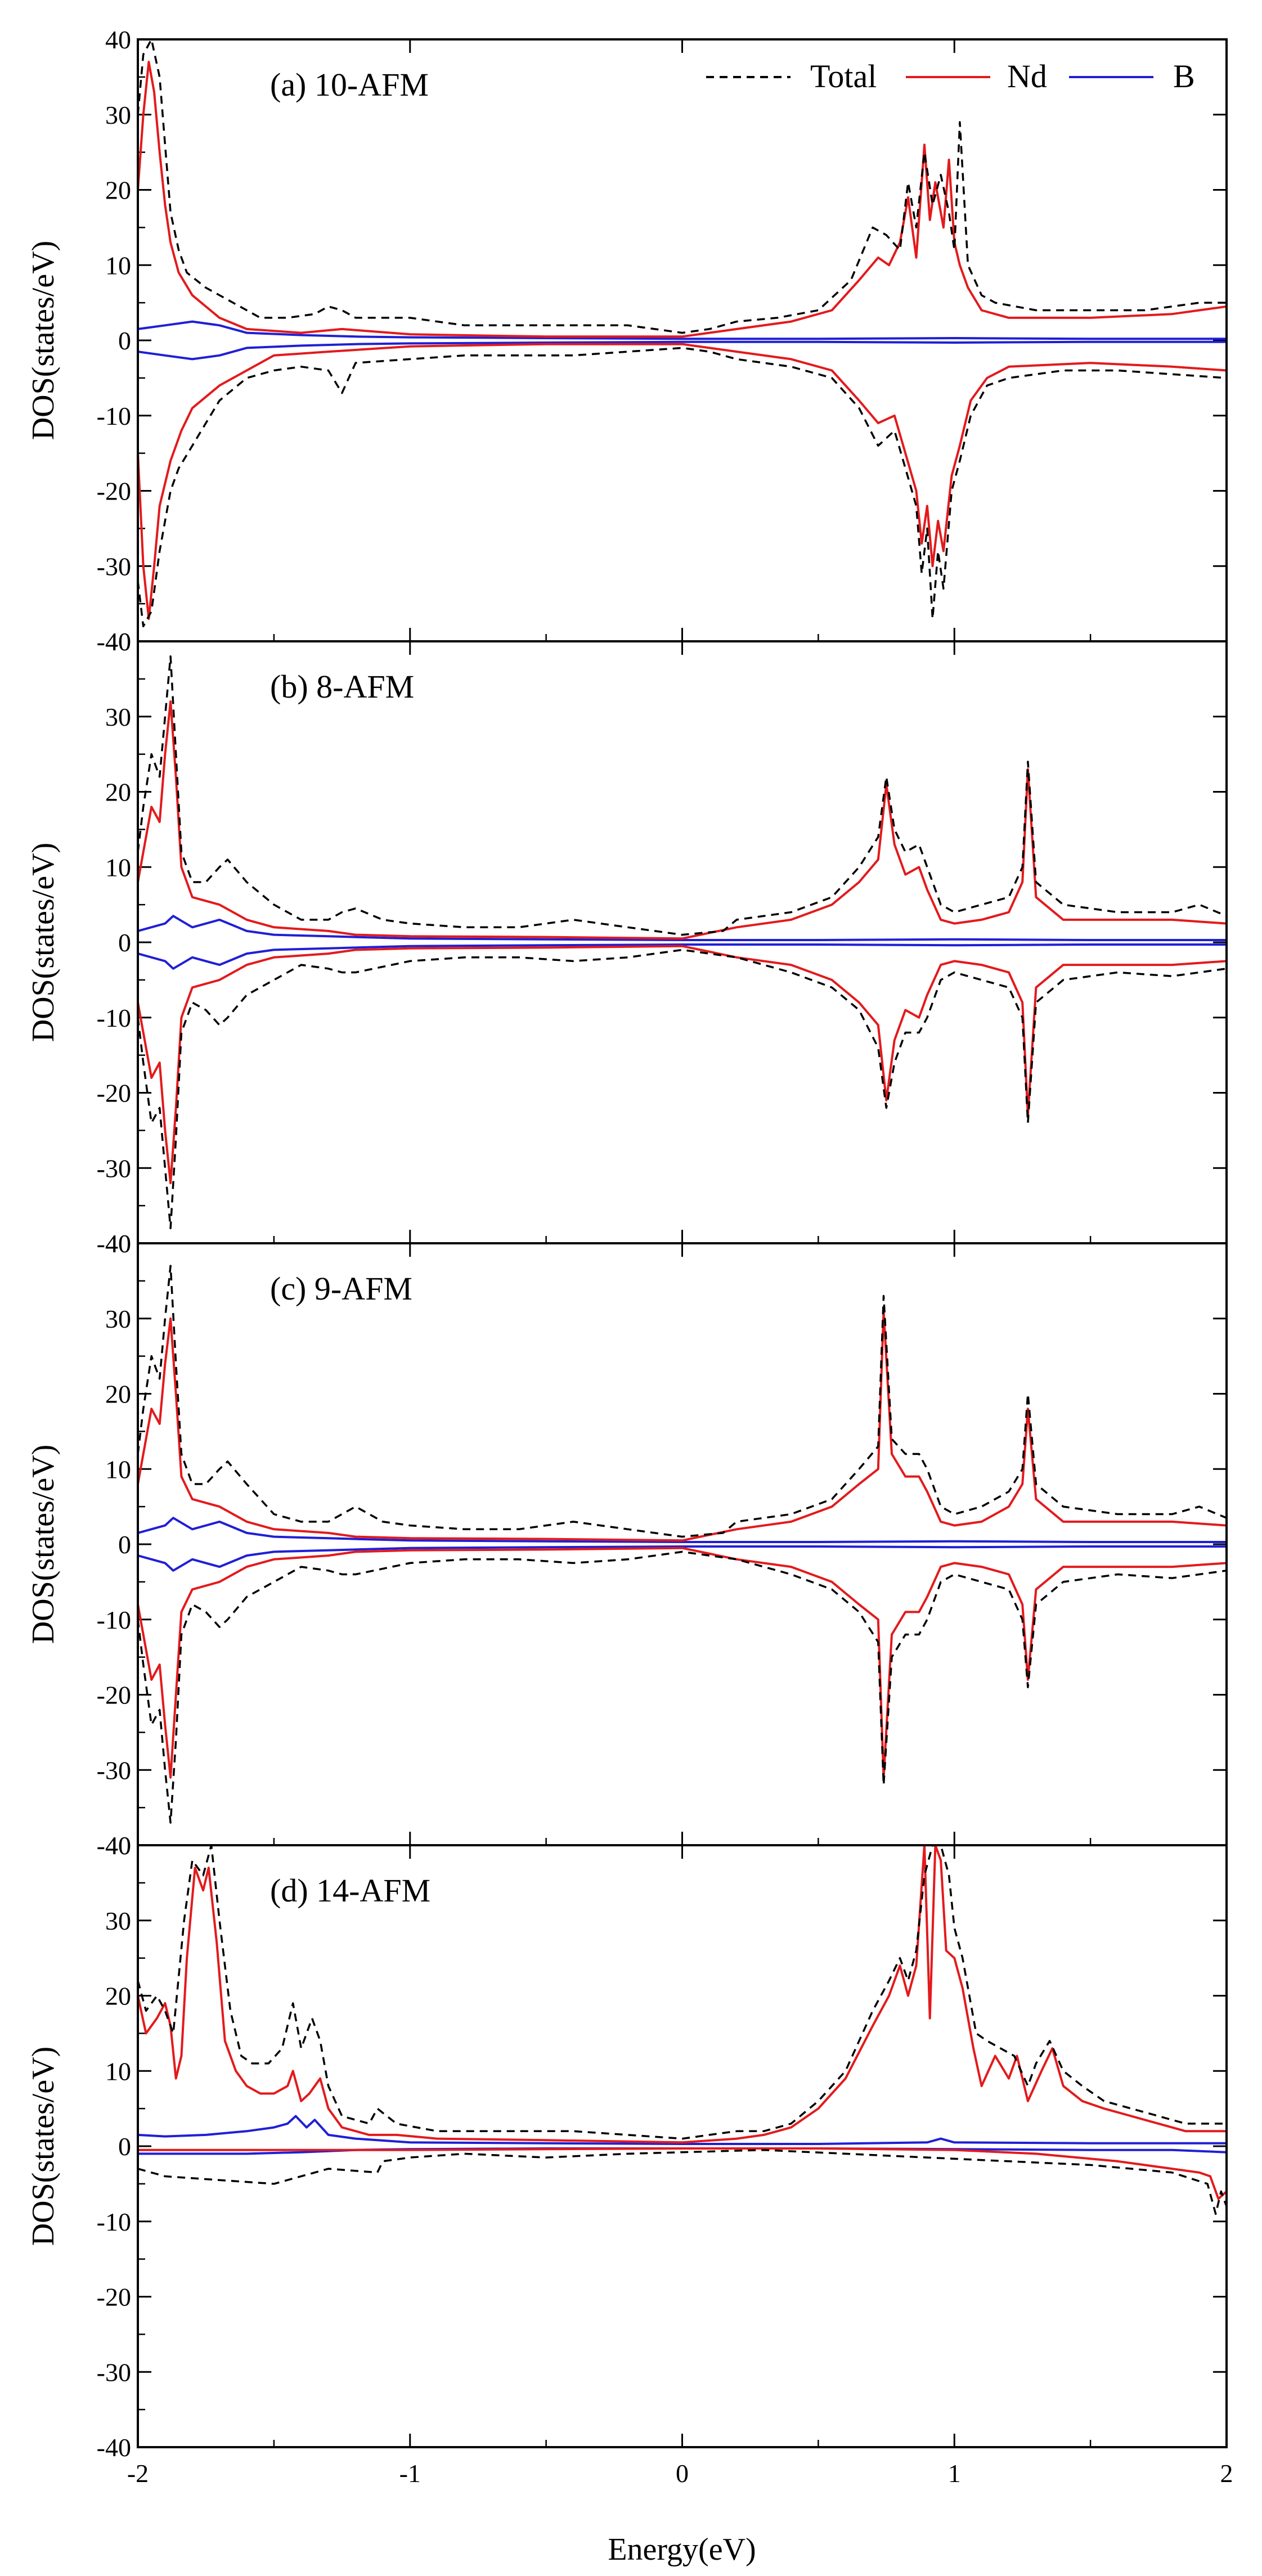 The image size is (1262, 2576). Describe the element at coordinates (342, 686) in the screenshot. I see `panel-label: (b) 8-AFM` at that location.